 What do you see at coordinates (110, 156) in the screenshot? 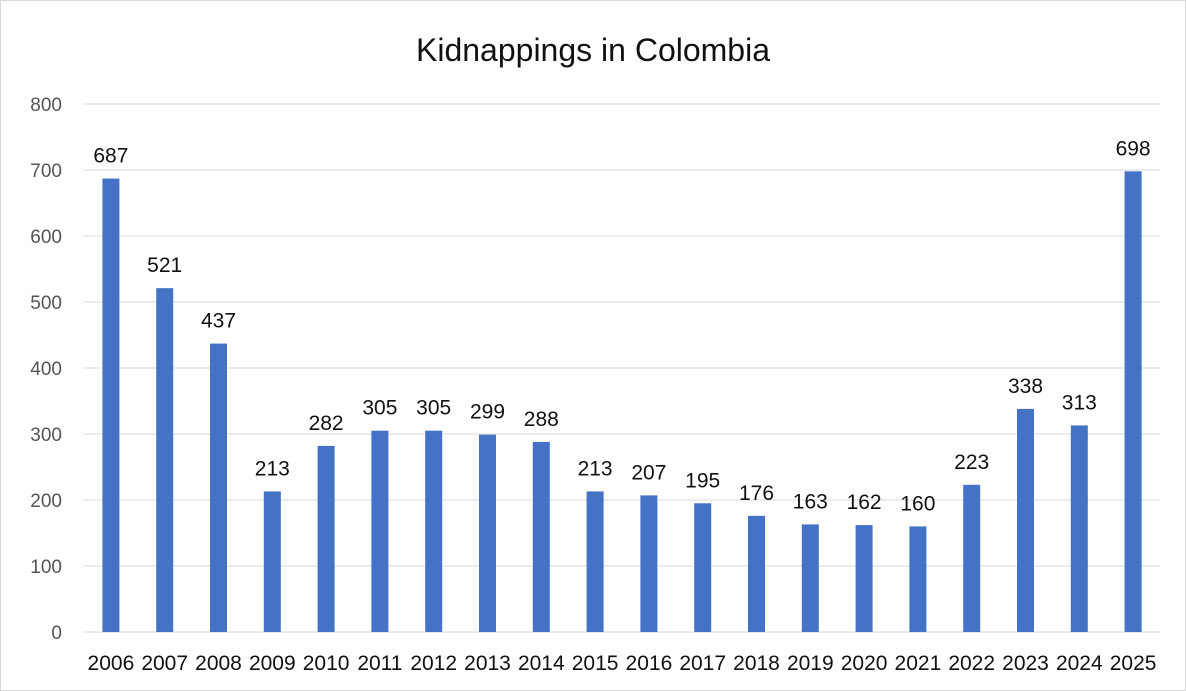
I see `data-label-2006: 687` at bounding box center [110, 156].